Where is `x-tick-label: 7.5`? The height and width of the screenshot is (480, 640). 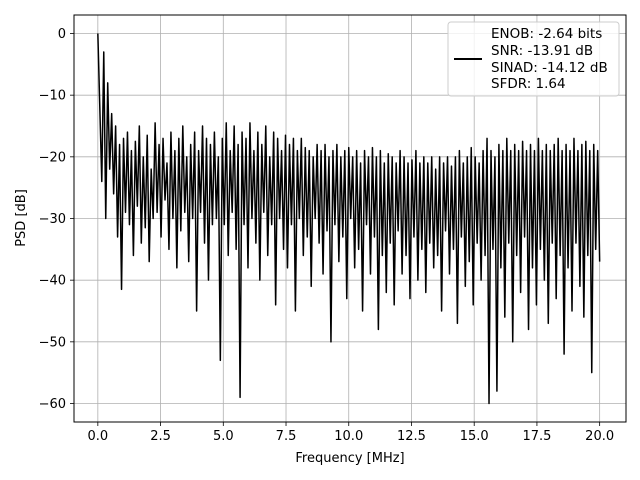
x-tick-label: 7.5 is located at coordinates (286, 436).